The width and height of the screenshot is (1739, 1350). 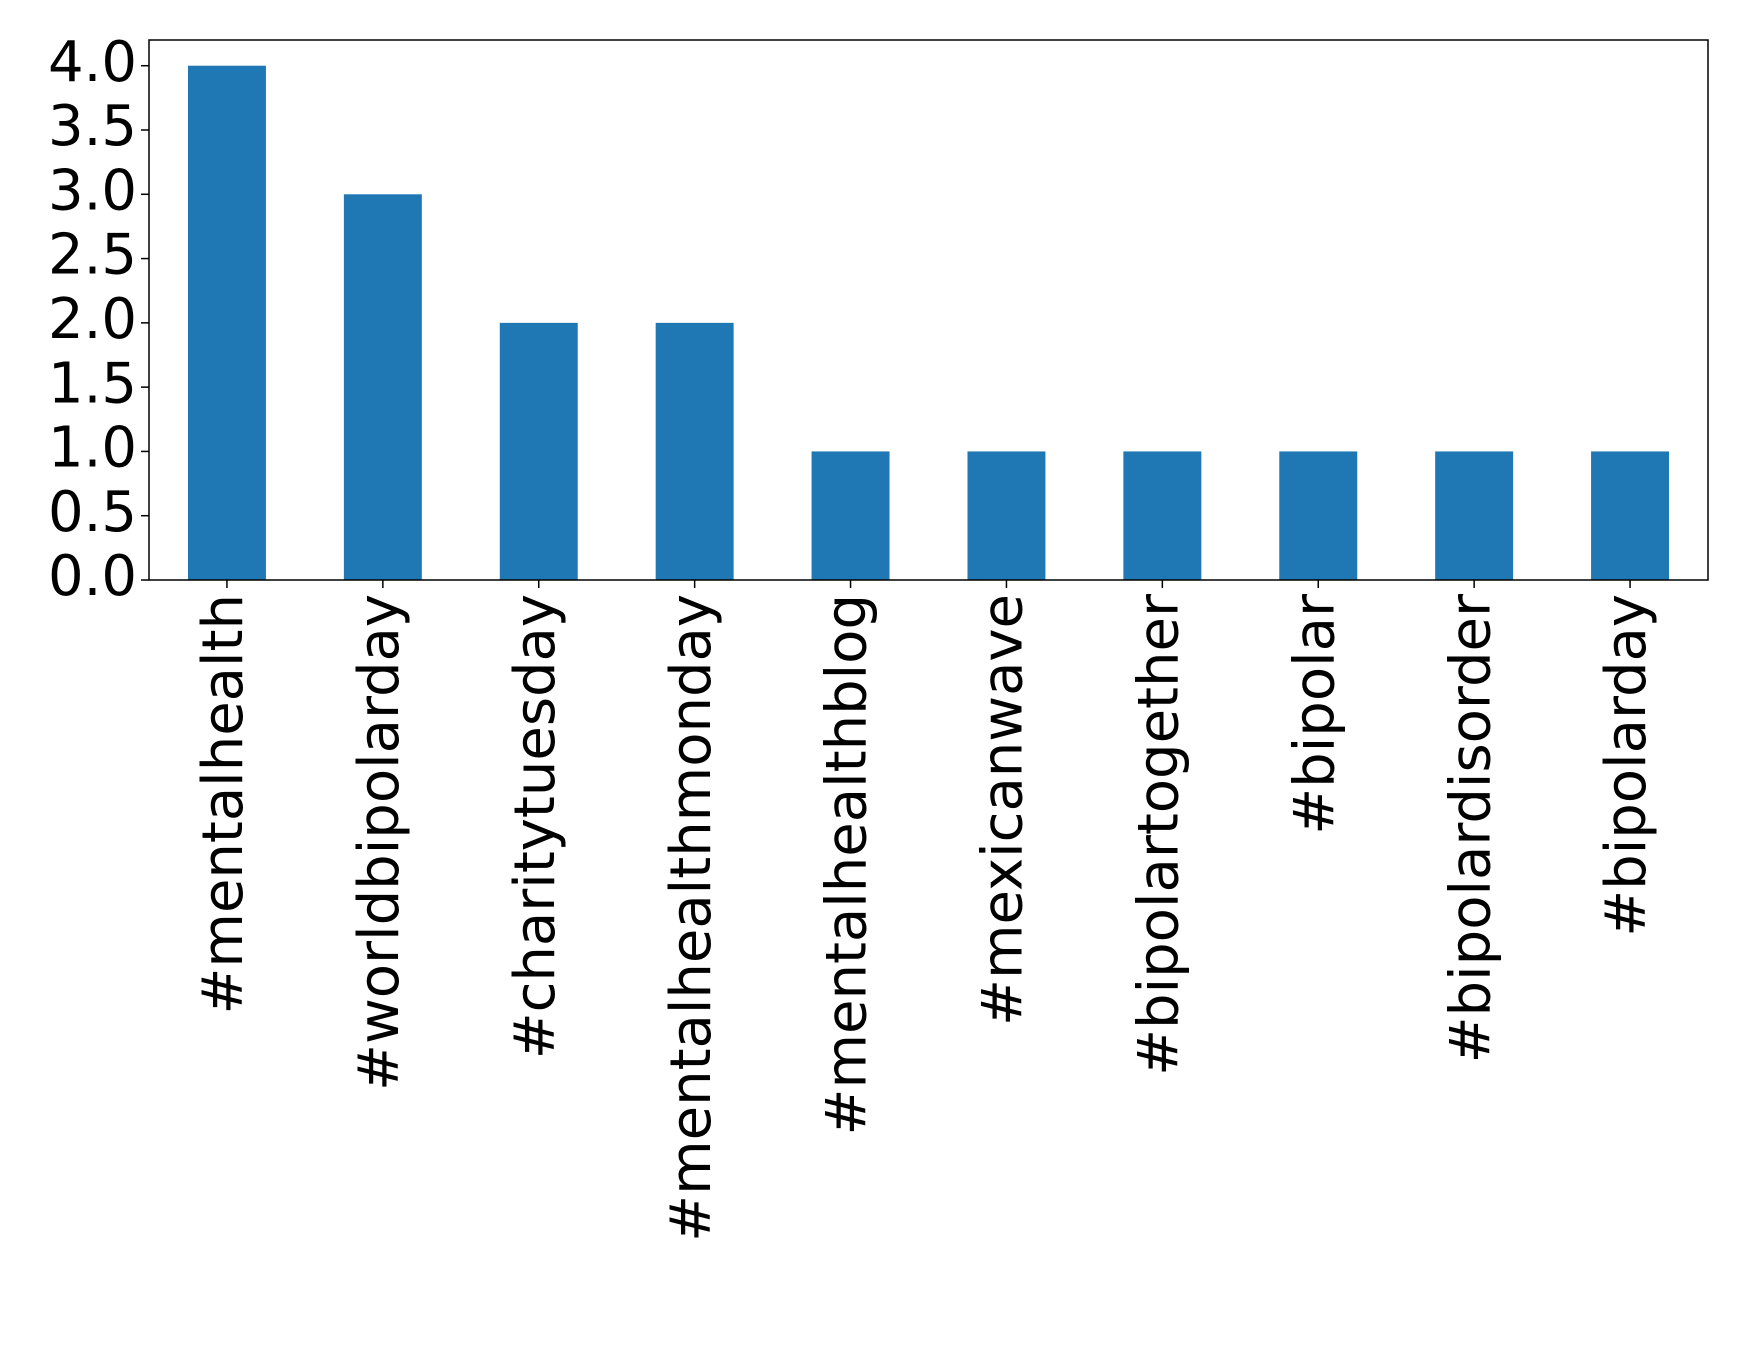 I want to click on y-tick-label: 0.0, so click(x=92, y=576).